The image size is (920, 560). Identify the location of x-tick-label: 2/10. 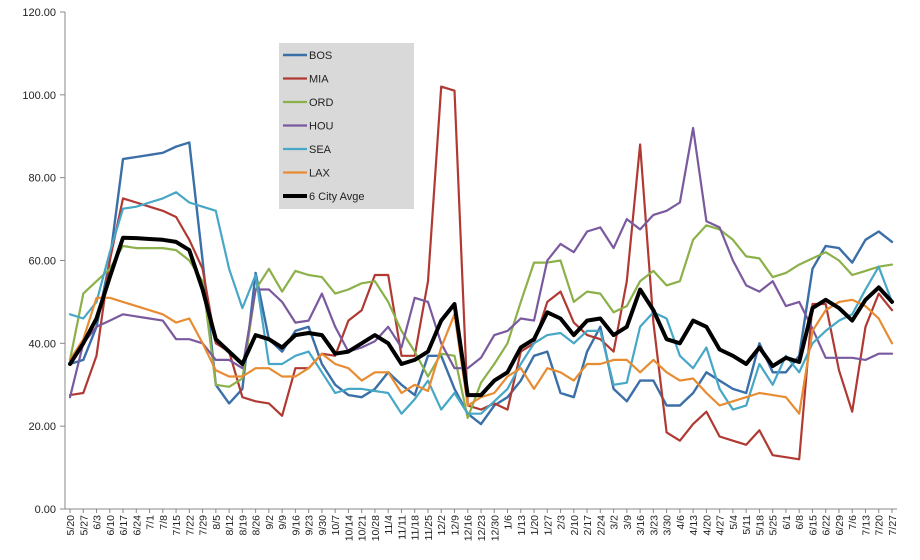
(575, 525).